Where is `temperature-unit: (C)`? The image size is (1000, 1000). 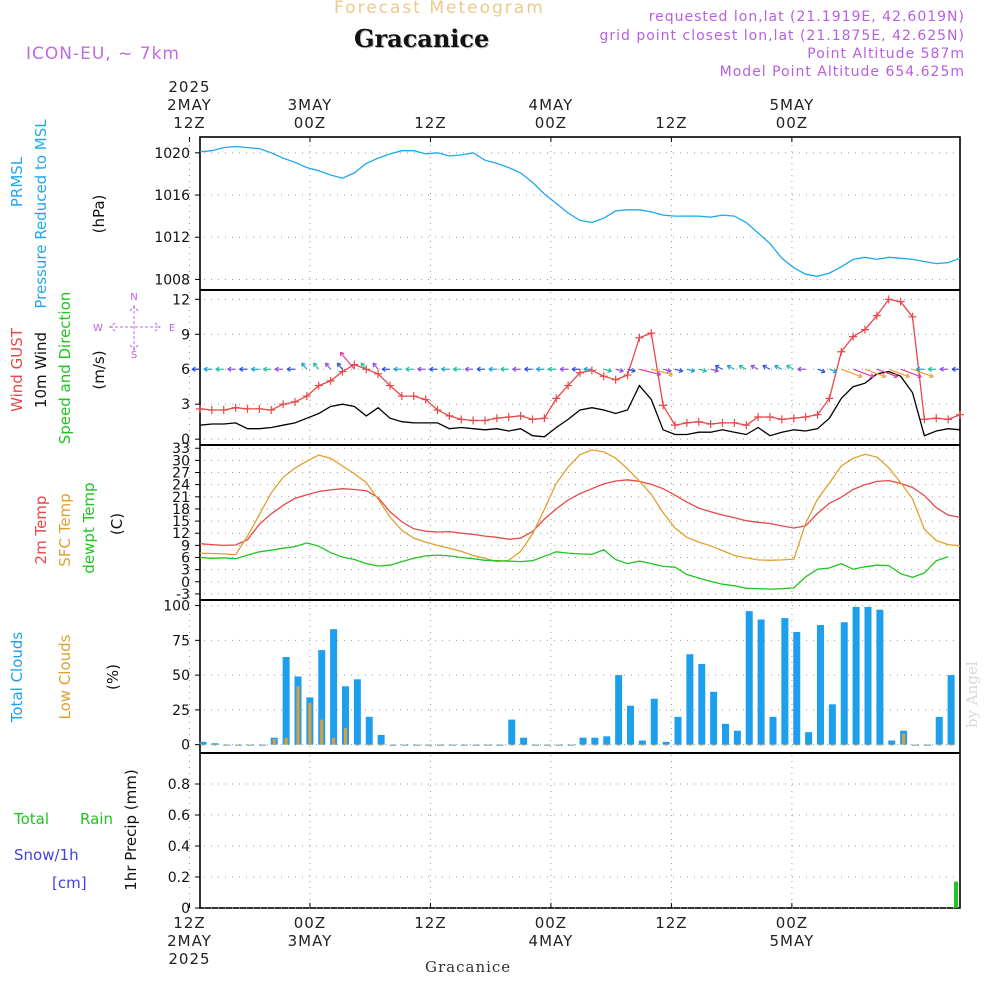
temperature-unit: (C) is located at coordinates (117, 524).